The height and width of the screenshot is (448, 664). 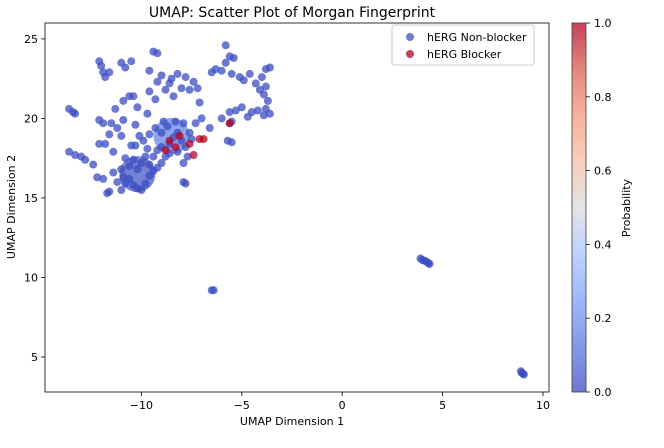 I want to click on y-tick-label-1: 10, so click(x=31, y=277).